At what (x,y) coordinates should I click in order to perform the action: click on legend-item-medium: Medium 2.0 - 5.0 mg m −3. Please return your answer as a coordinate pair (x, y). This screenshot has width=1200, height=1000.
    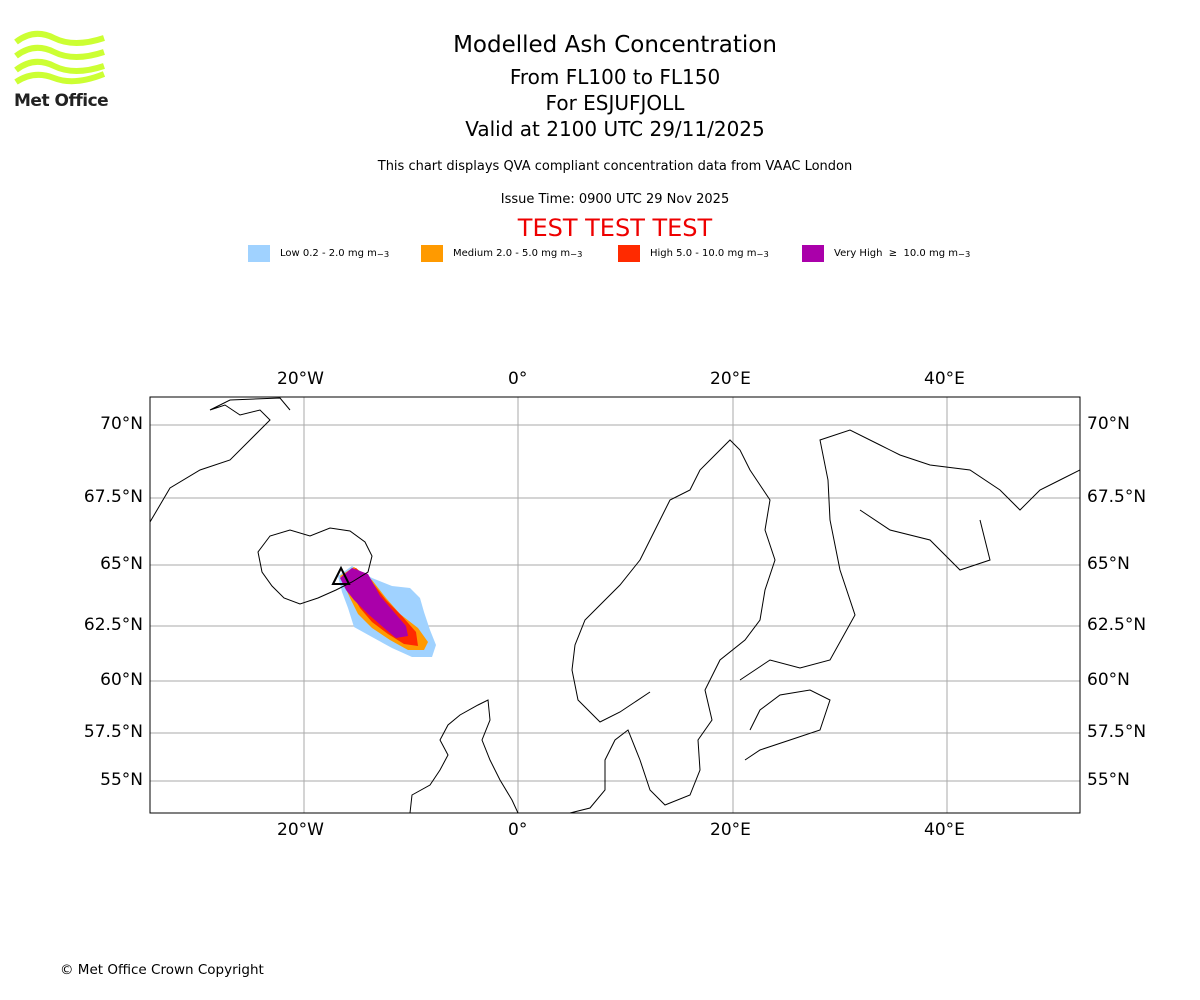
    Looking at the image, I should click on (501, 253).